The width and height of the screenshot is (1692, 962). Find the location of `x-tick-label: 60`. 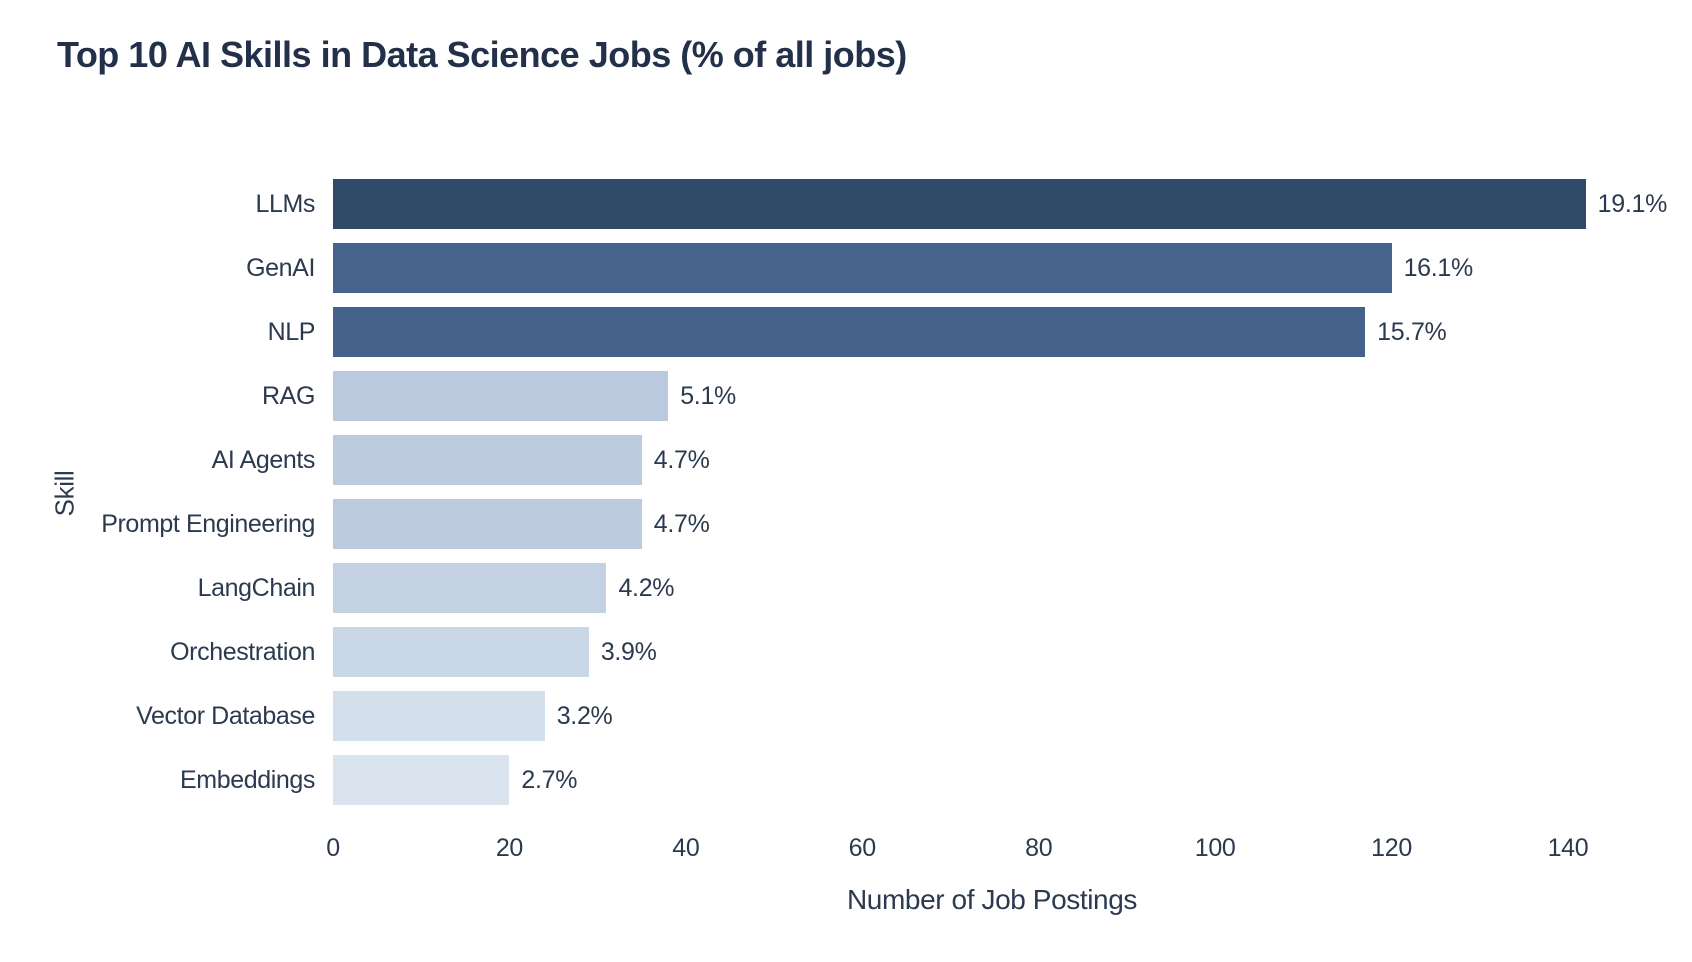

x-tick-label: 60 is located at coordinates (862, 848).